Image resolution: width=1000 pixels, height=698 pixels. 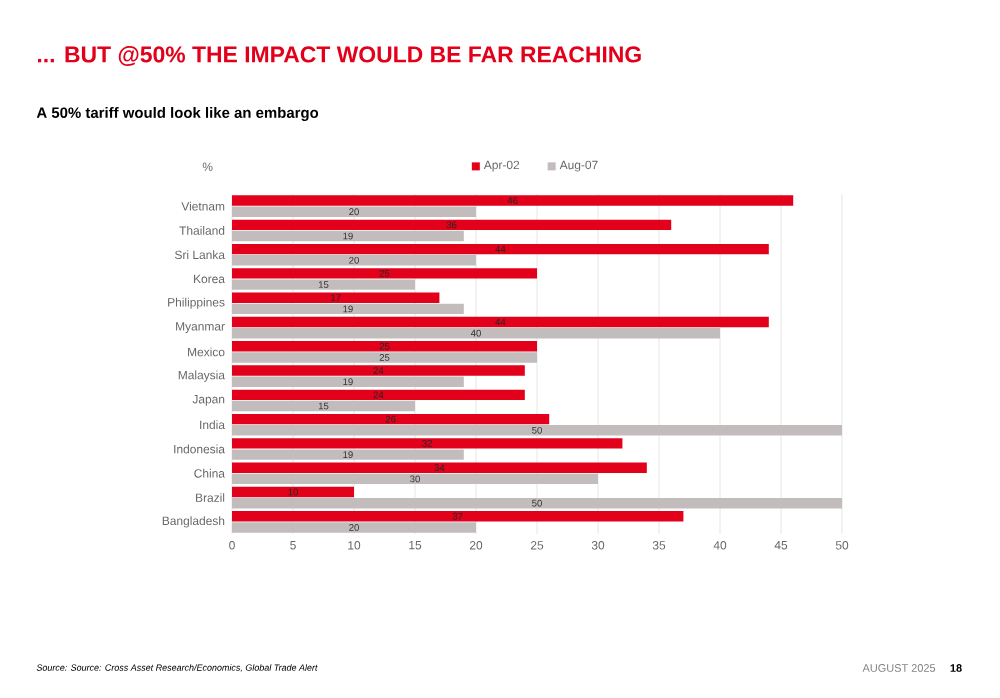 I want to click on chart-title: ... BUT @50% THE IMPACT WOULD BE FAR REACHING, so click(x=339, y=56).